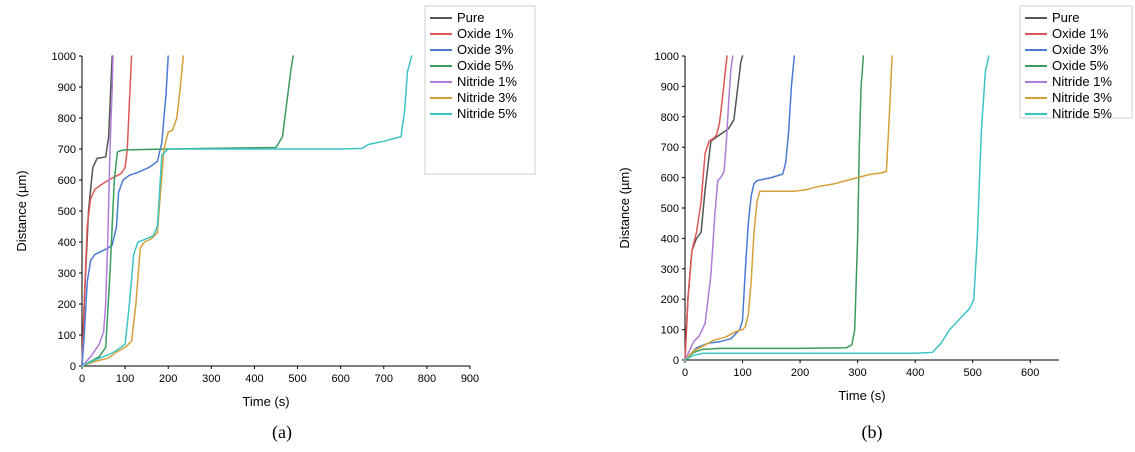  I want to click on x-tick-label: 800, so click(427, 379).